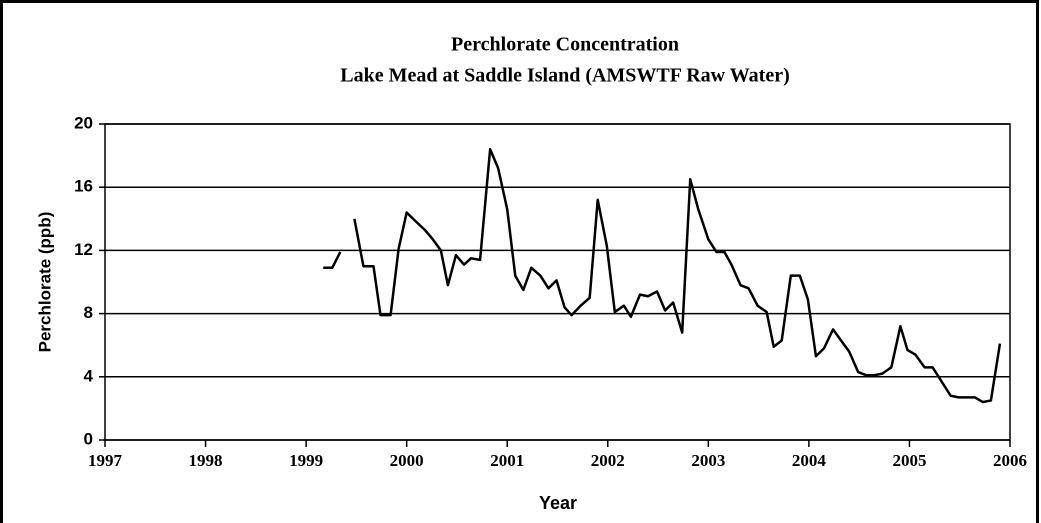 The height and width of the screenshot is (523, 1041). Describe the element at coordinates (407, 460) in the screenshot. I see `x-tick-label: 2000` at that location.